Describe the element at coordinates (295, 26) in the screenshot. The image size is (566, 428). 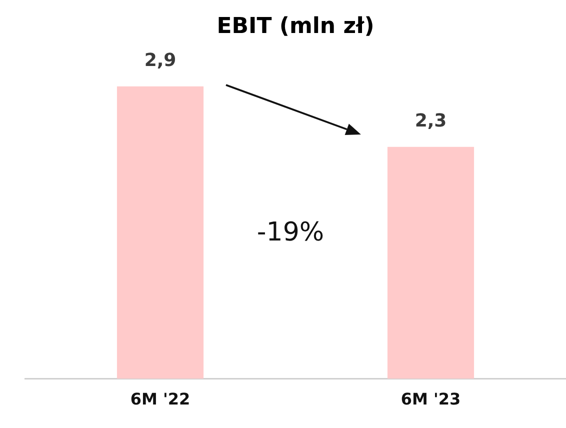
I see `chart-title: EBIT (mln zł)` at that location.